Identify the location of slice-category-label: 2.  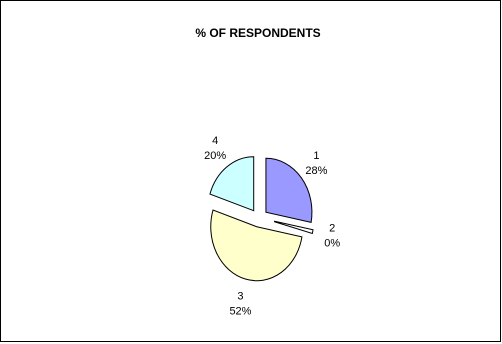
(332, 228).